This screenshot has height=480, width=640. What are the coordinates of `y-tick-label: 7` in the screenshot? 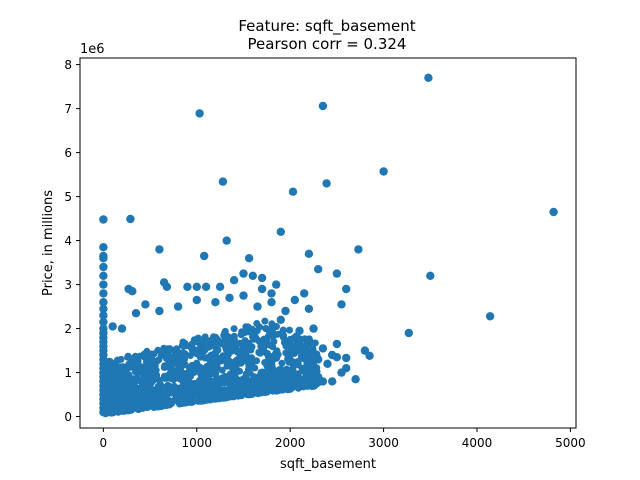 It's located at (68, 109).